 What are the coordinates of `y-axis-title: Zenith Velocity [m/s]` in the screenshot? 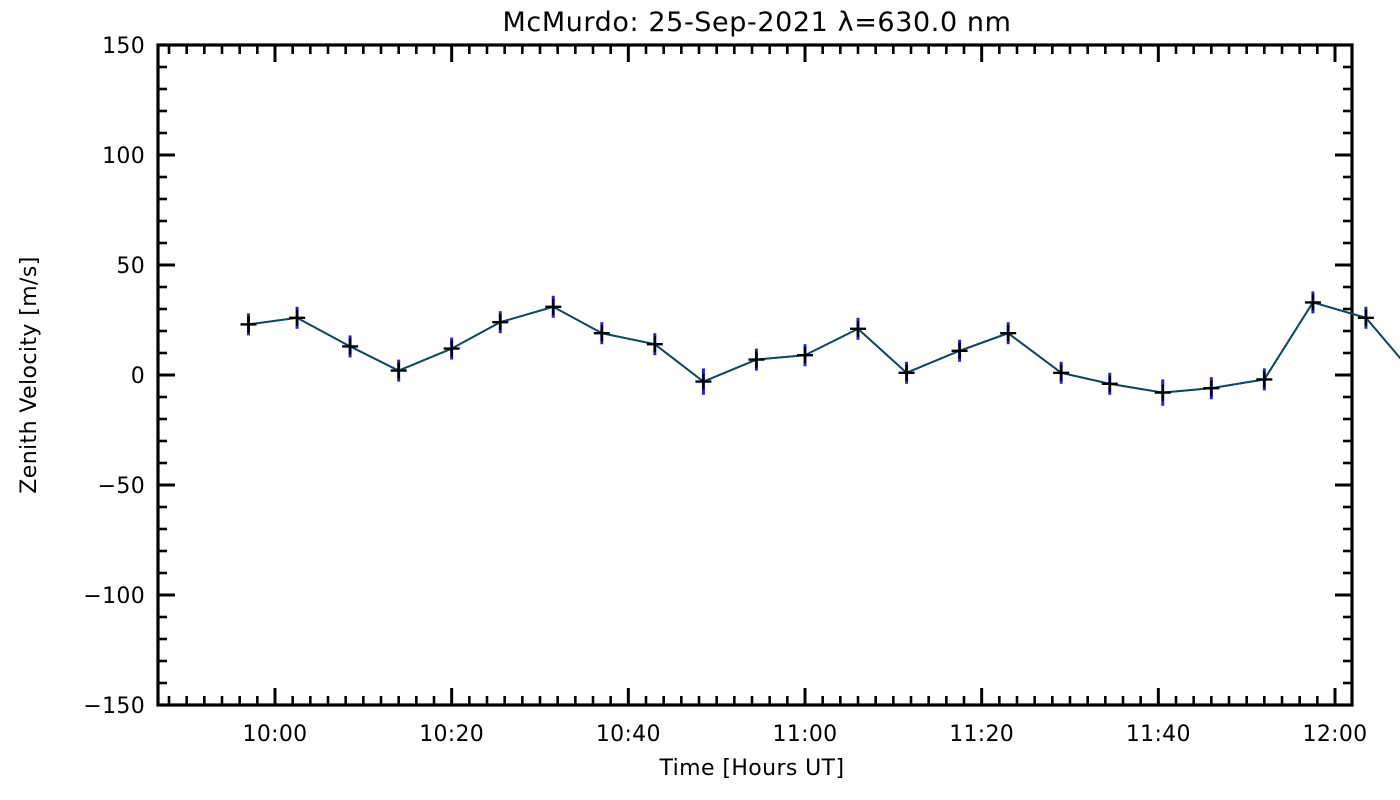 It's located at (29, 374).